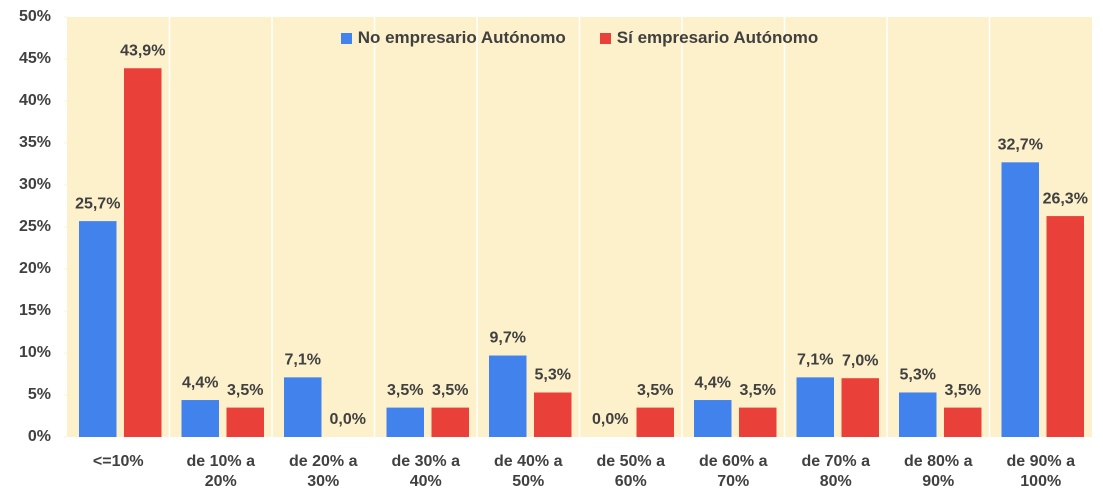 Image resolution: width=1103 pixels, height=496 pixels. Describe the element at coordinates (733, 471) in the screenshot. I see `x-tick-label: de 60% a 70%` at that location.